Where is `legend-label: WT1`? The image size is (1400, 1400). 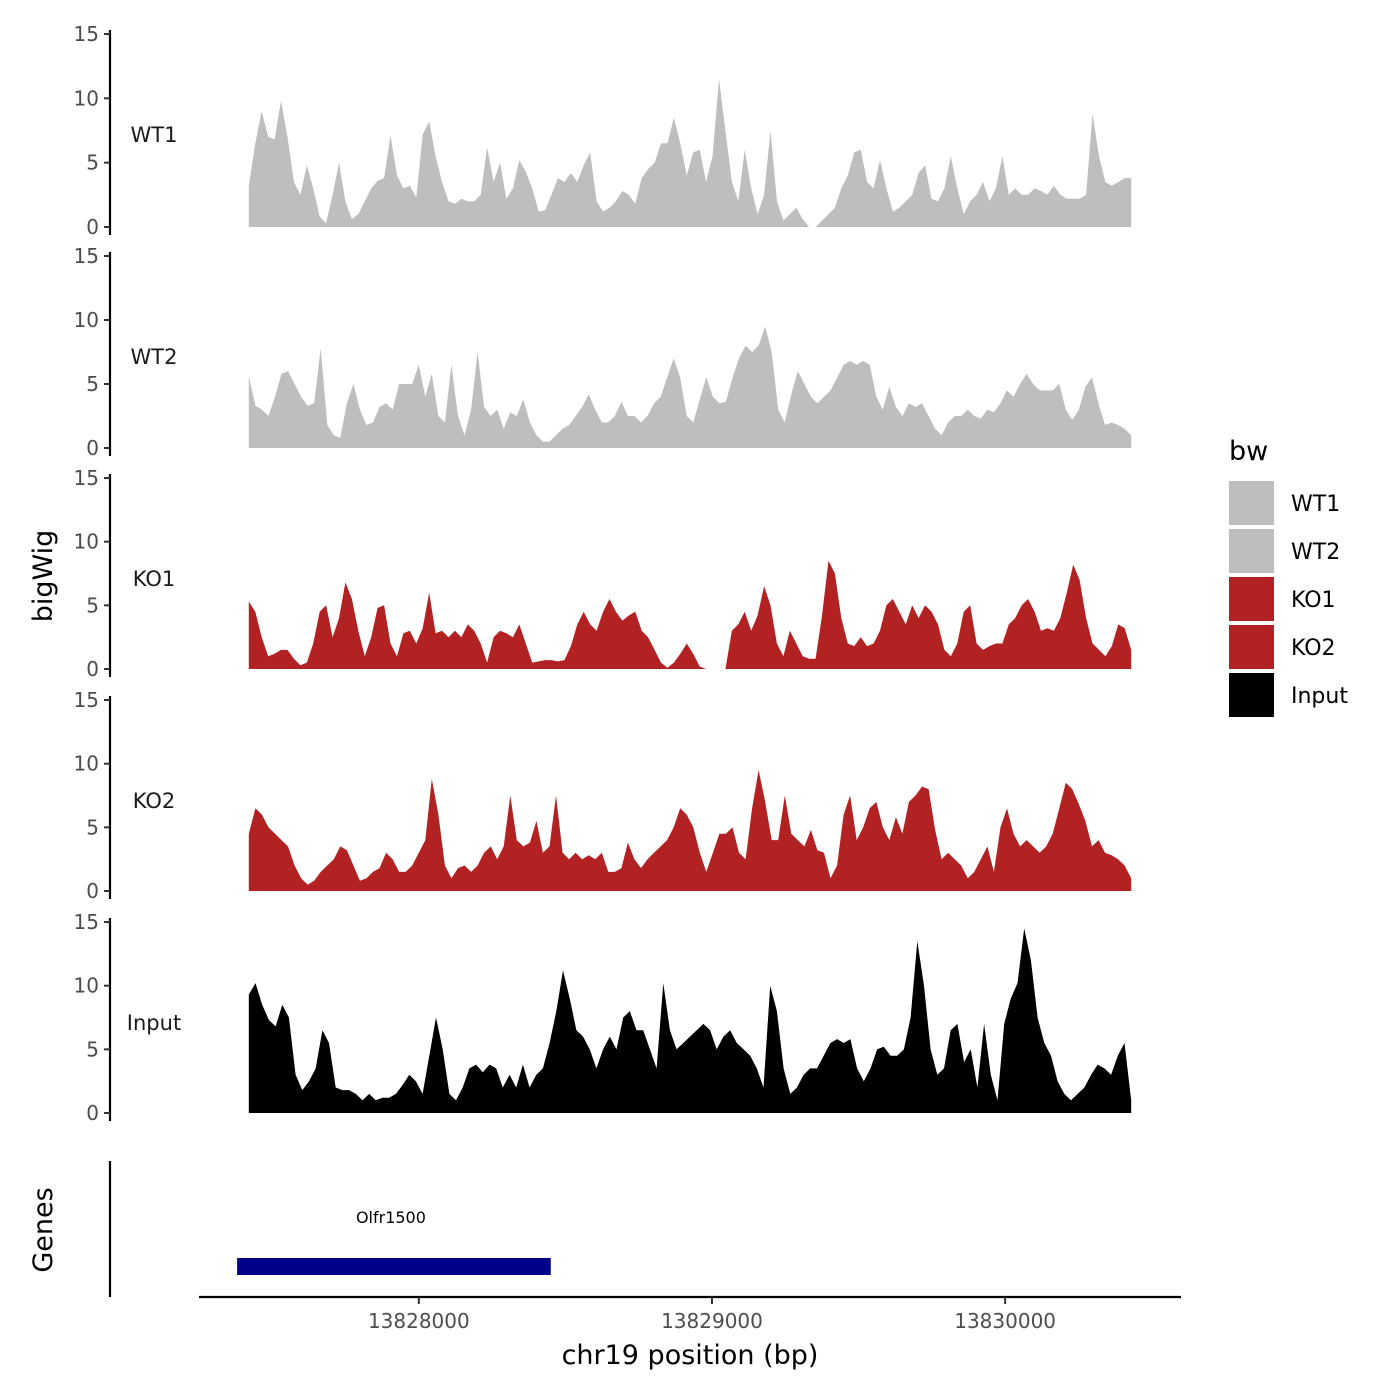
legend-label: WT1 is located at coordinates (1315, 504).